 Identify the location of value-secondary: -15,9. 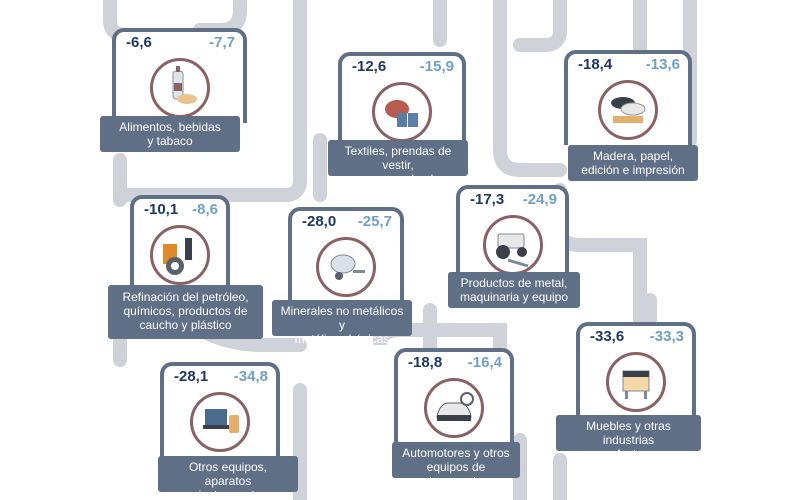
(436, 66).